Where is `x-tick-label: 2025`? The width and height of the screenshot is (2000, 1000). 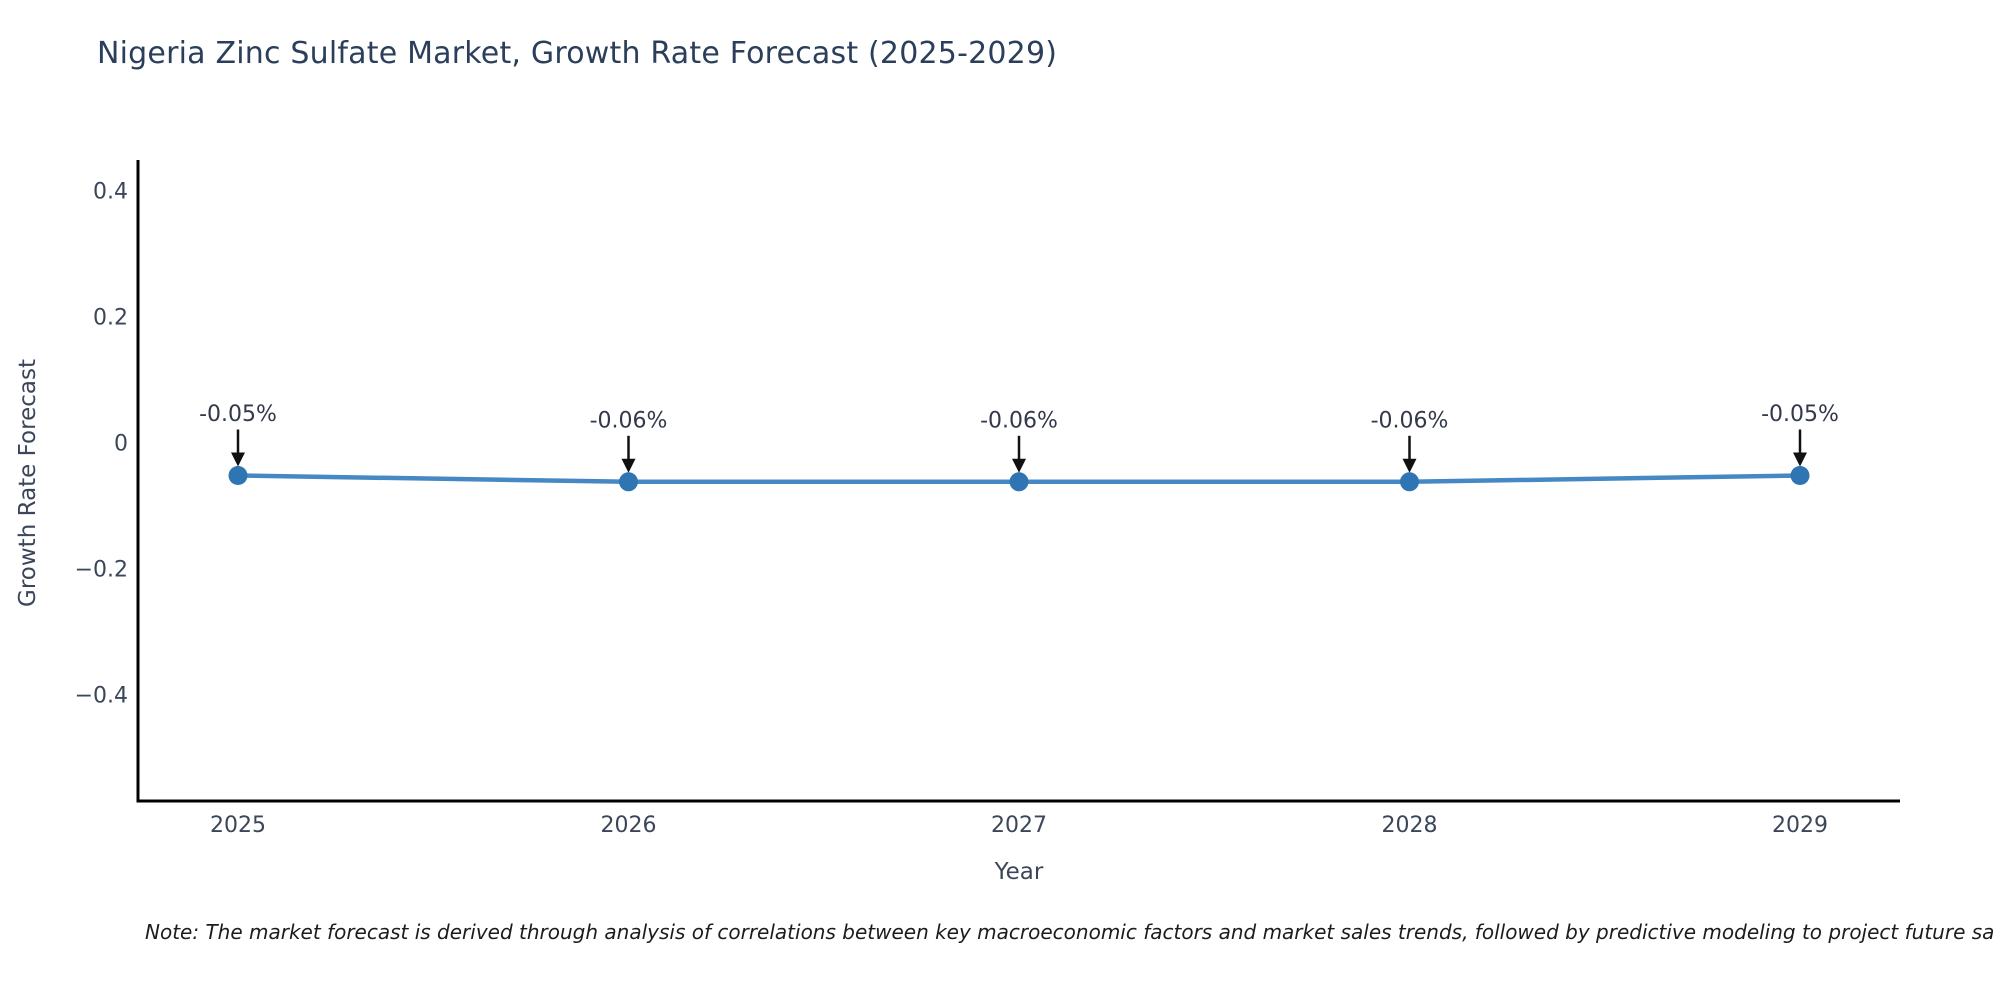 x-tick-label: 2025 is located at coordinates (238, 825).